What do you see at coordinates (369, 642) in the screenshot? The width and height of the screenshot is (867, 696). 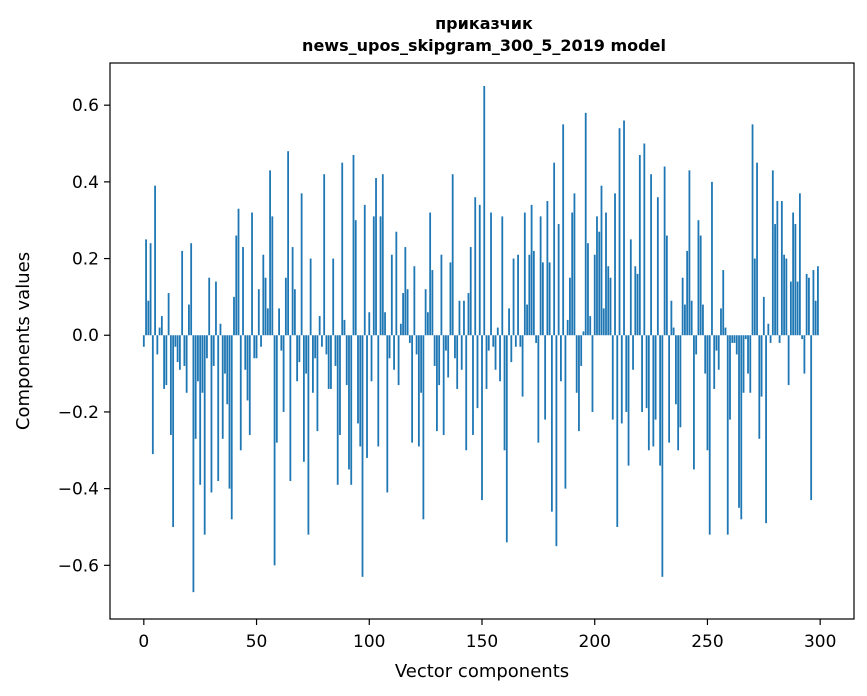 I see `x-tick-label: 100` at bounding box center [369, 642].